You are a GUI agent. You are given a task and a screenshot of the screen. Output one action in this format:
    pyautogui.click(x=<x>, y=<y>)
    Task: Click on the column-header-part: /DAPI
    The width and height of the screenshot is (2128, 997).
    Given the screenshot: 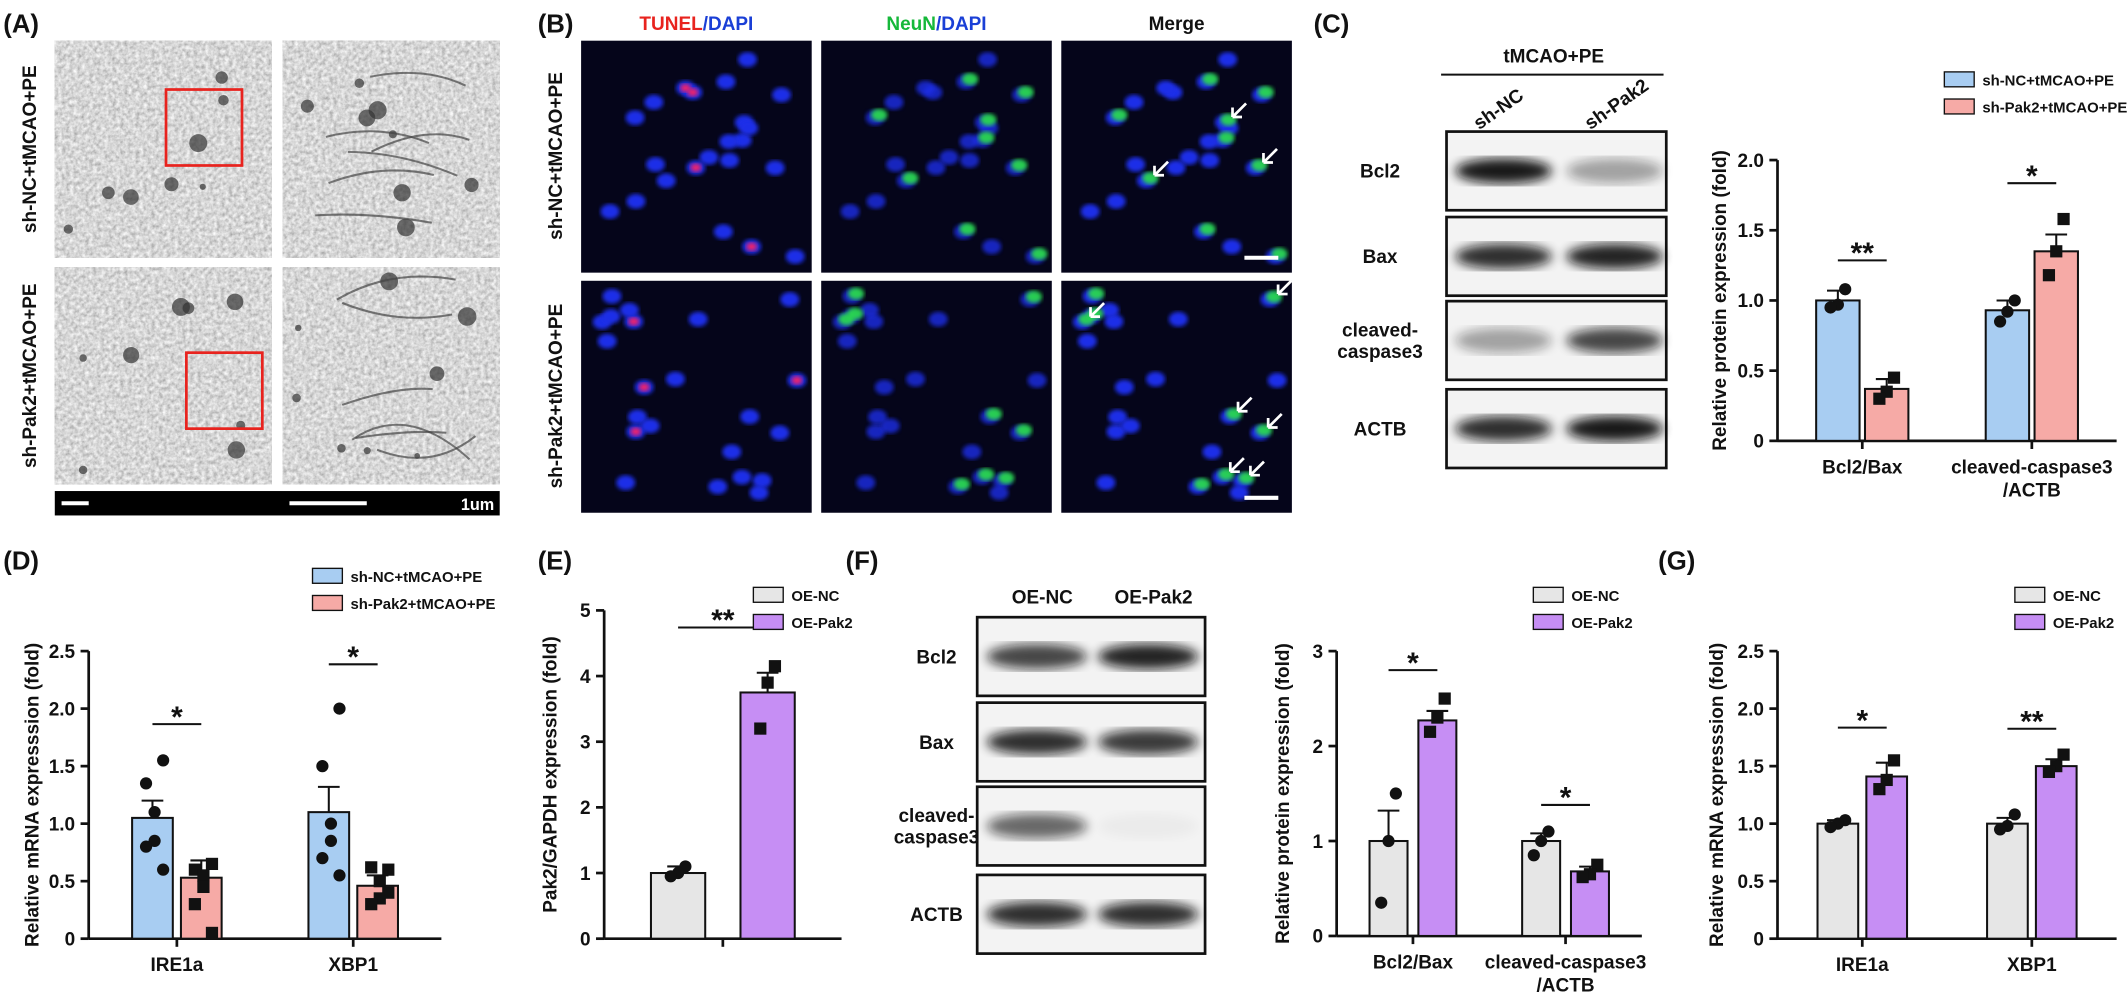 What is the action you would take?
    pyautogui.click(x=728, y=24)
    